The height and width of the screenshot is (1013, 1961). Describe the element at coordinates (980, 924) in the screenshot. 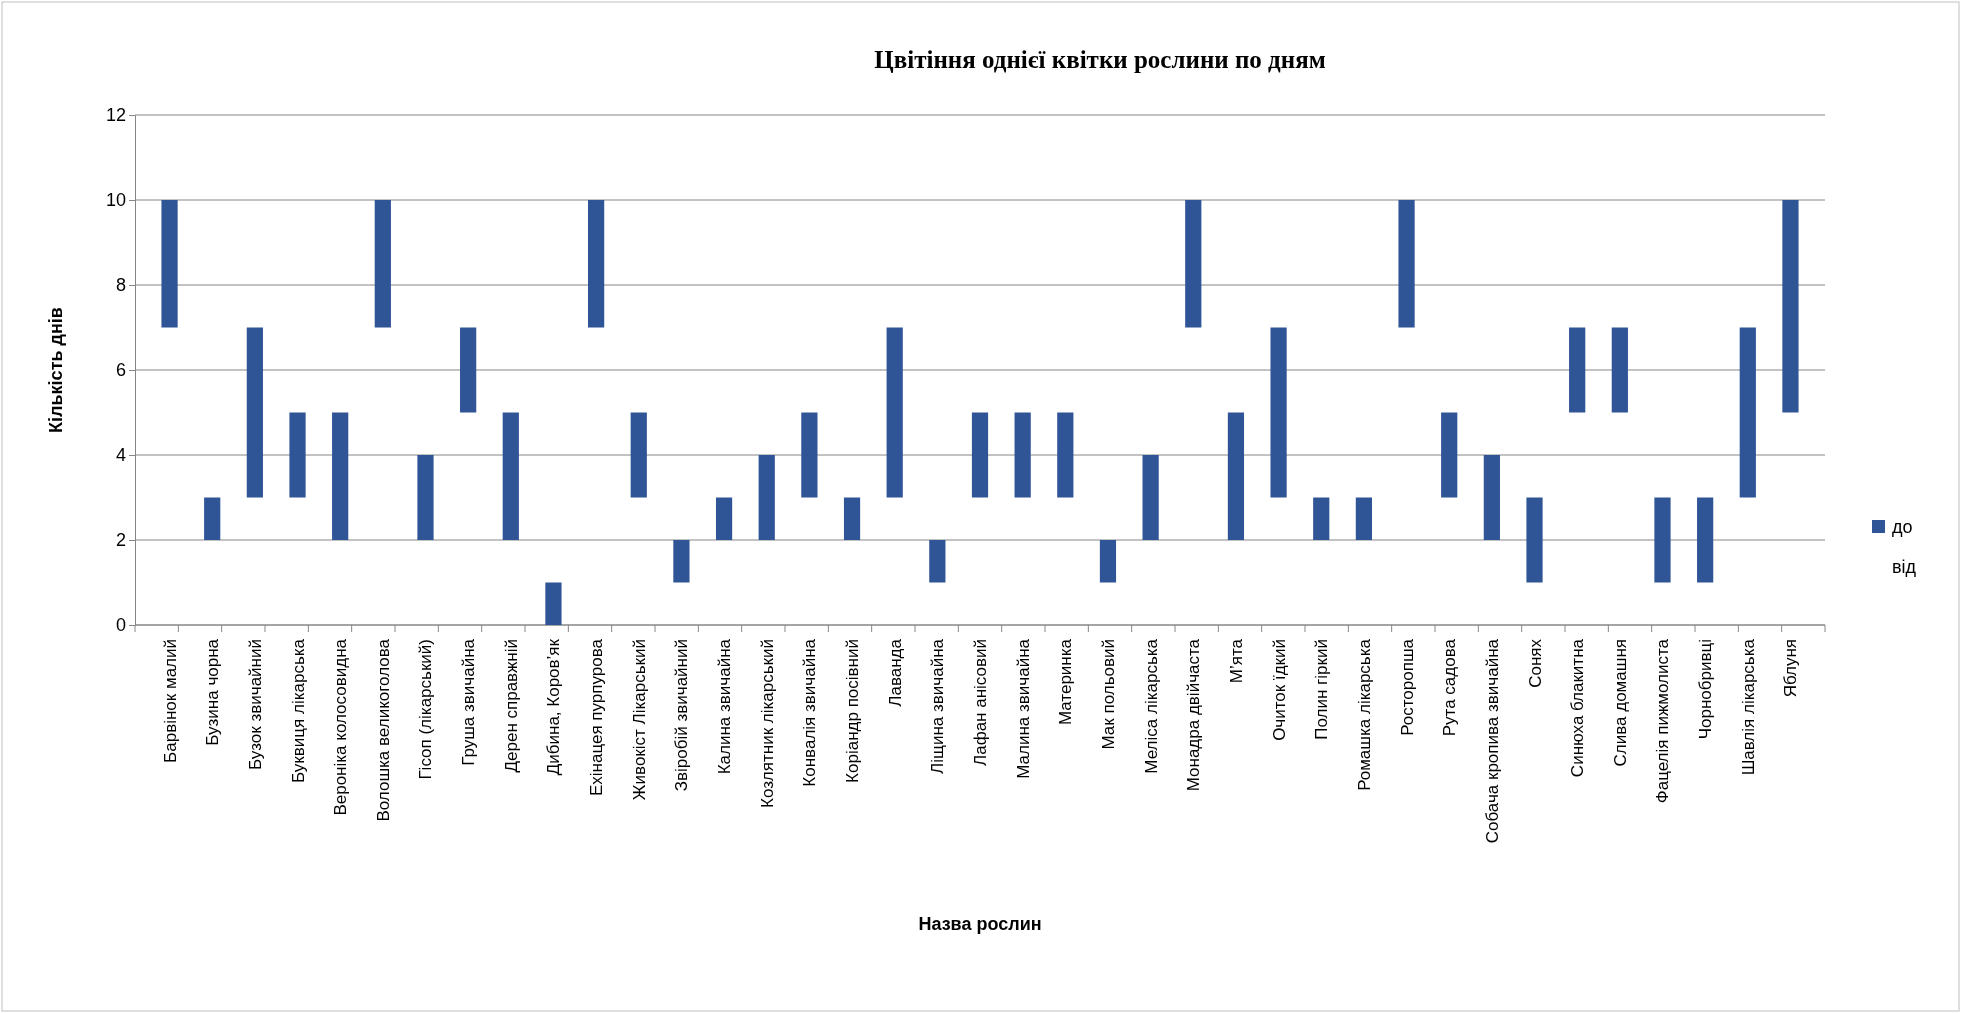

I see `x-axis-title: Назва рослин` at that location.